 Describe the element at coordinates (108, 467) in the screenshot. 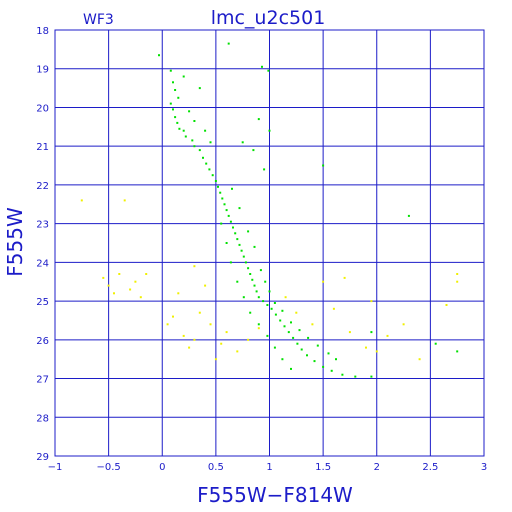

I see `x-tick-label: −0.5` at that location.